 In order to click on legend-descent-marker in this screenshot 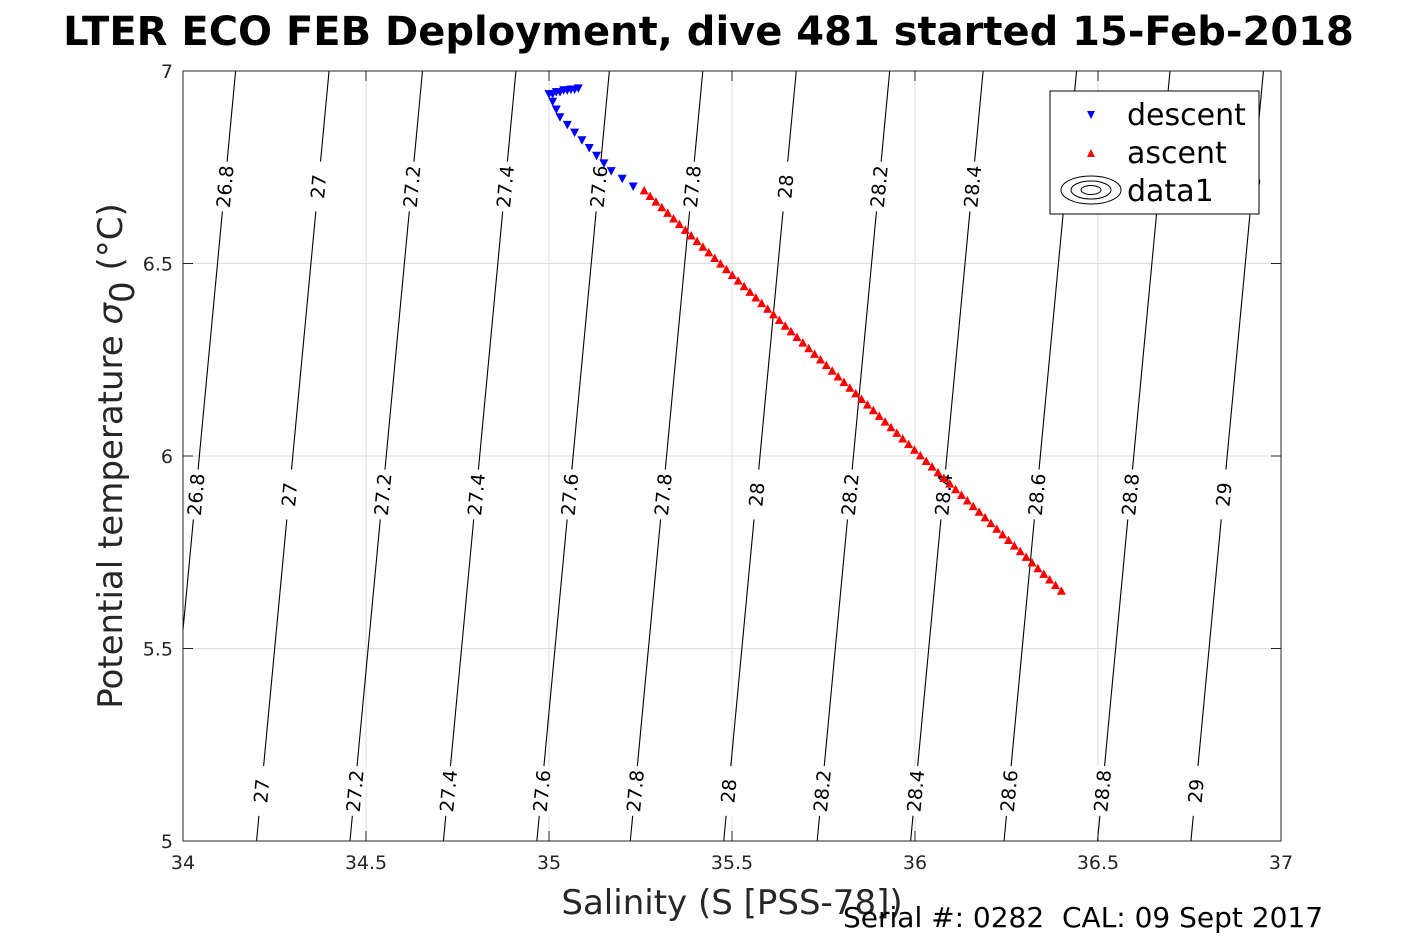, I will do `click(1091, 115)`.